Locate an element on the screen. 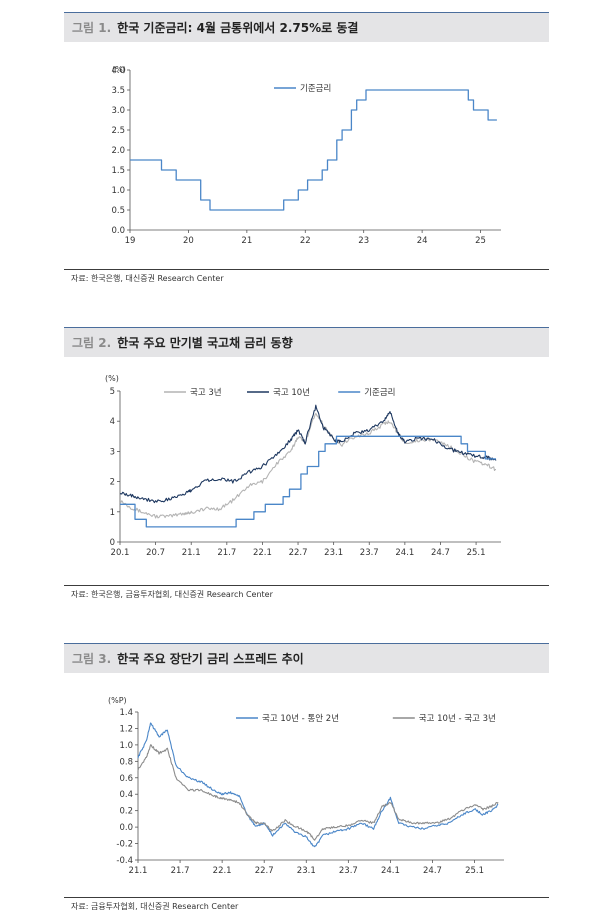 The image size is (594, 912). figure-2-title: 한국 주요 만기별 국고채 금리 동향 is located at coordinates (205, 343).